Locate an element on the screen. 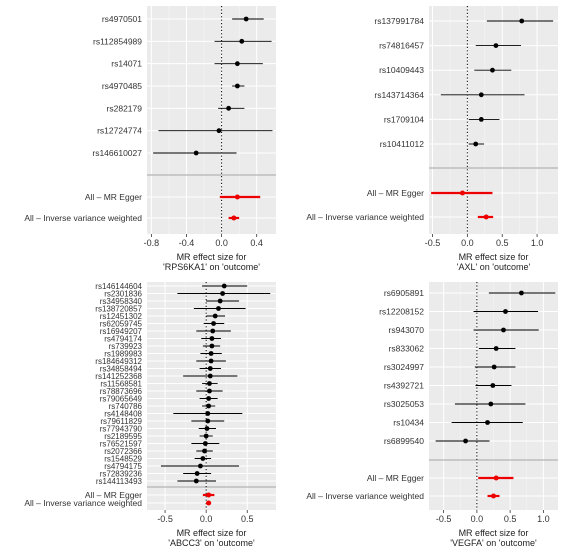 The image size is (564, 547). snp-label: rs79611829 is located at coordinates (121, 421).